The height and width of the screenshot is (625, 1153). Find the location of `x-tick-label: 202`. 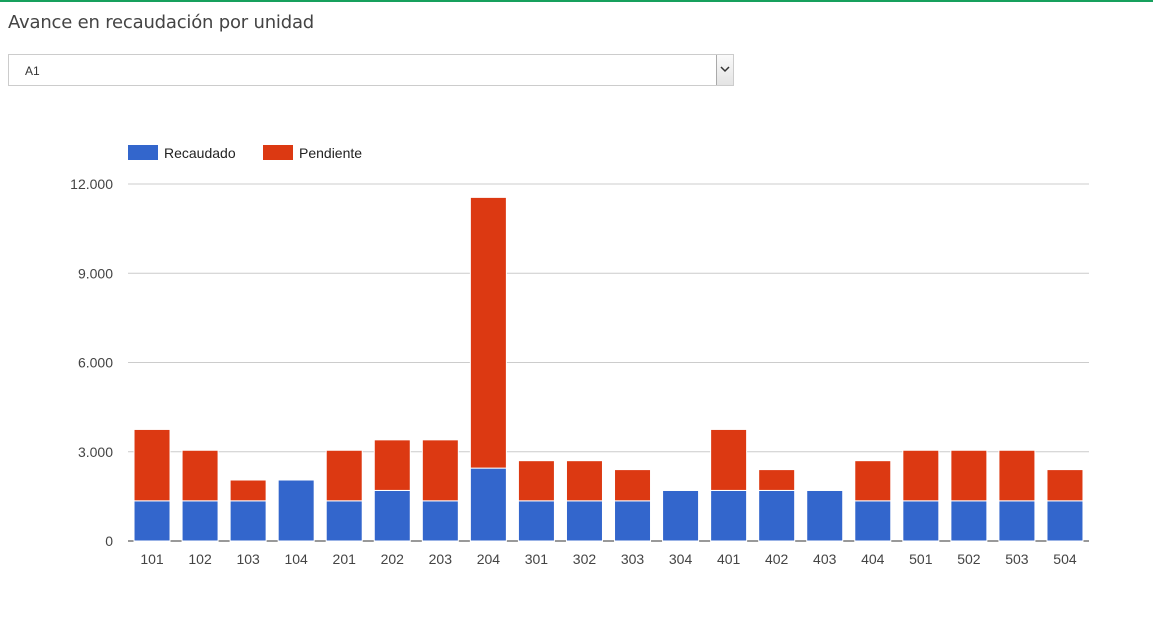

x-tick-label: 202 is located at coordinates (393, 559).